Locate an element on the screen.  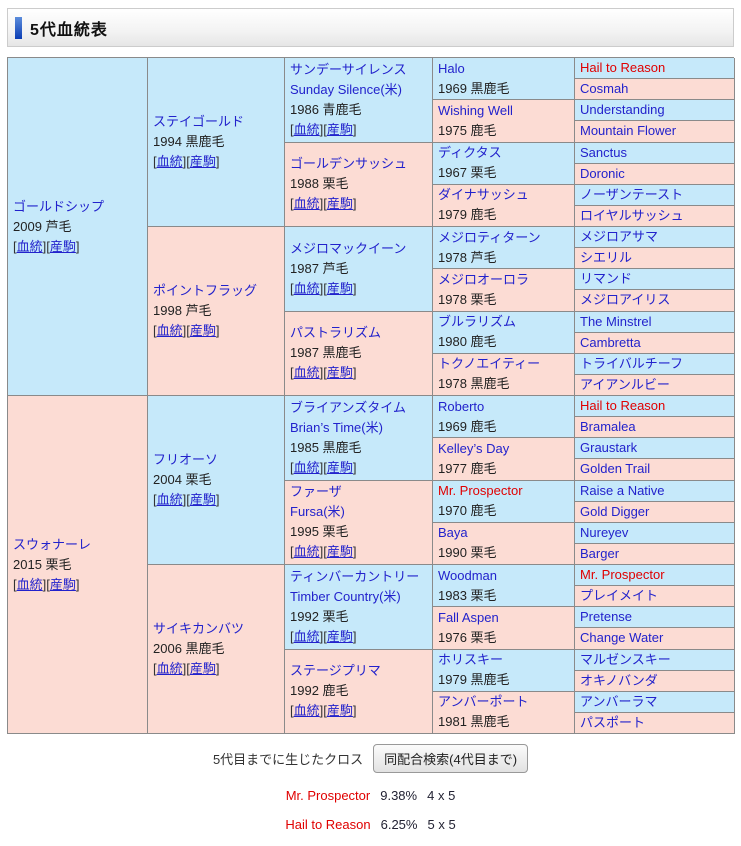
horse-name-link: Cambretta is located at coordinates (610, 342).